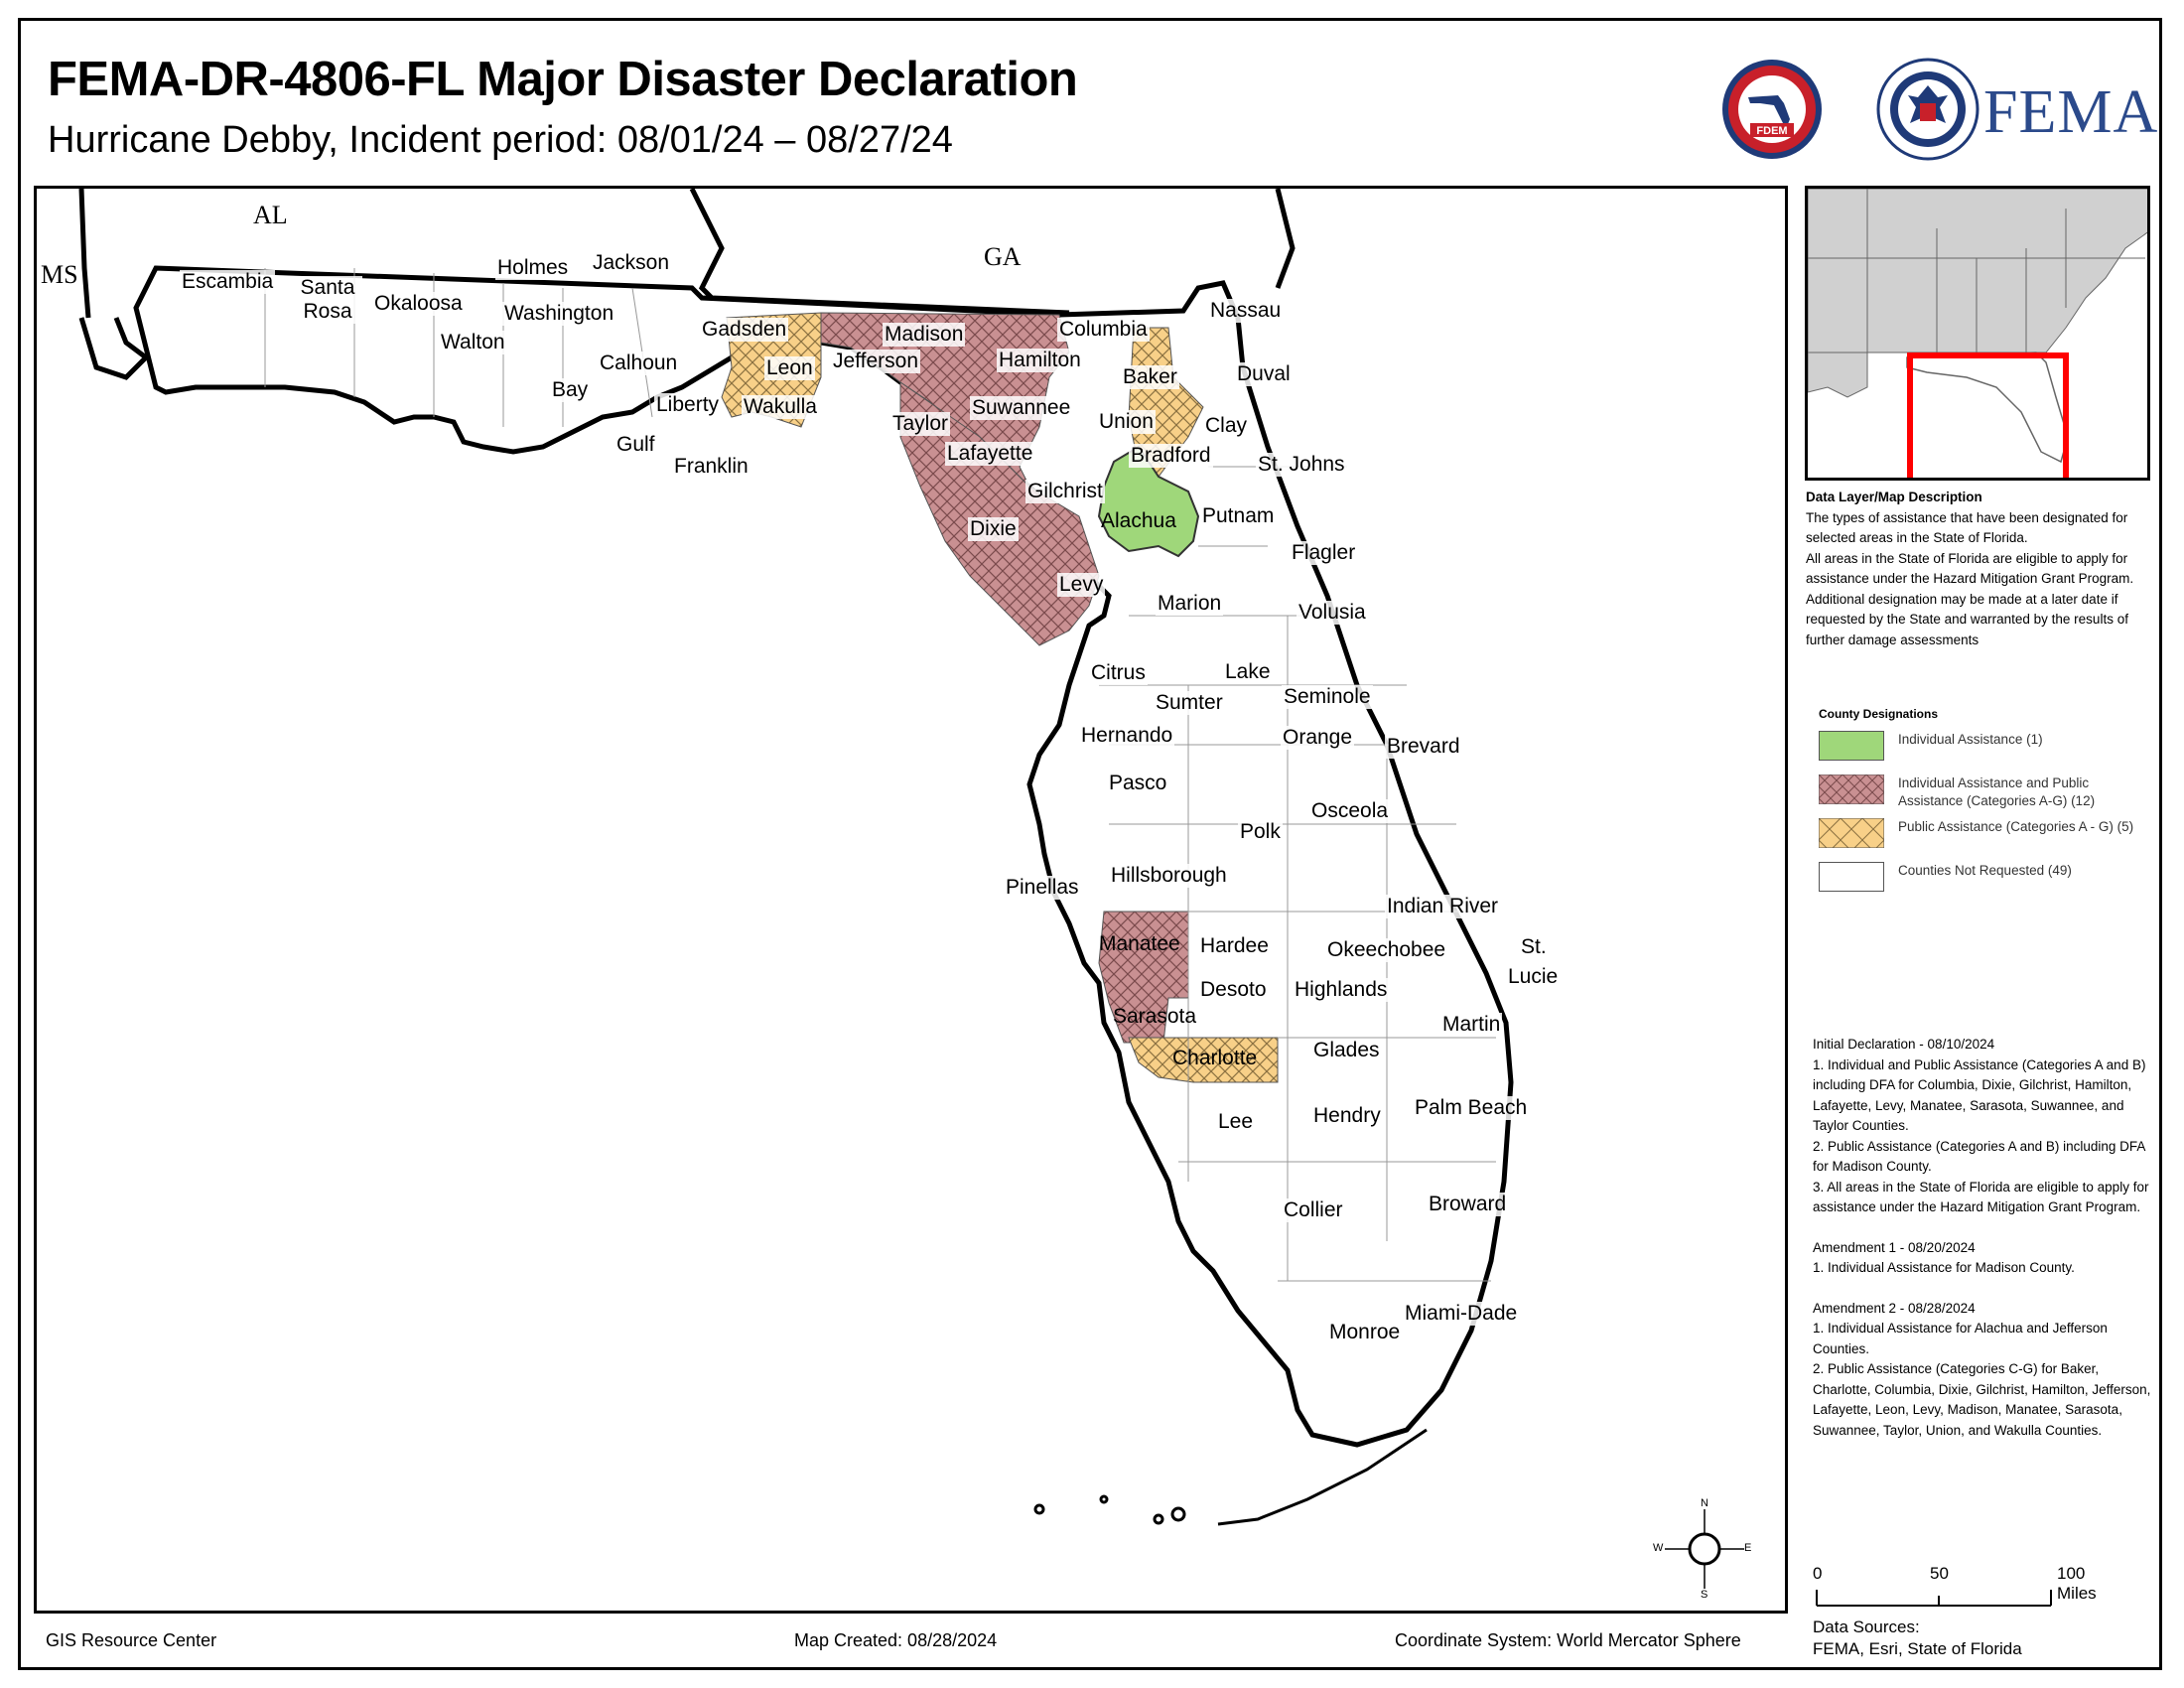  Describe the element at coordinates (1386, 950) in the screenshot. I see `county-label-okeechobee: Okeechobee` at that location.